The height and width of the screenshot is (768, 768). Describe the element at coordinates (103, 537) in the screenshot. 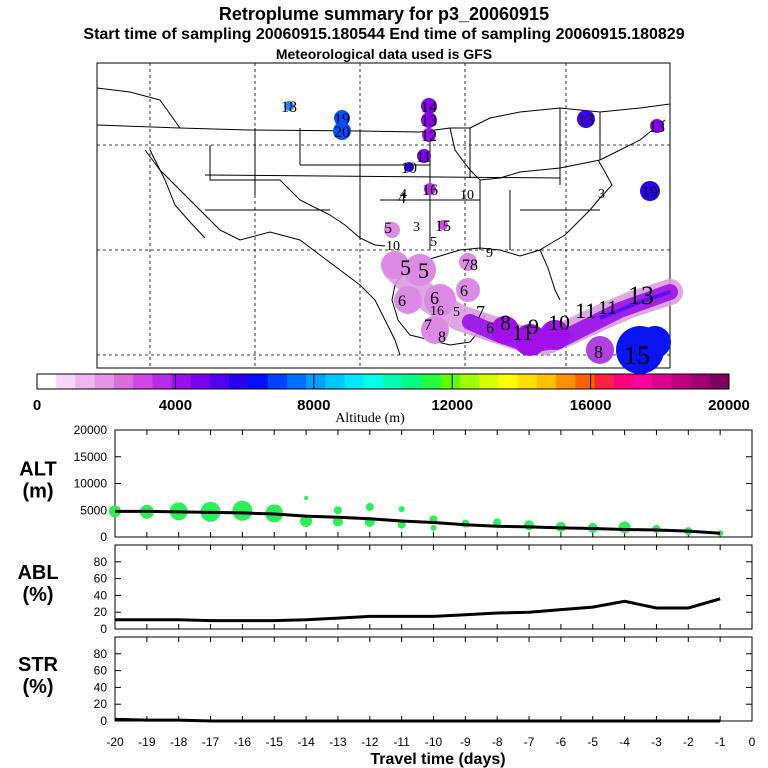

I see `y-tick-label: 0` at that location.